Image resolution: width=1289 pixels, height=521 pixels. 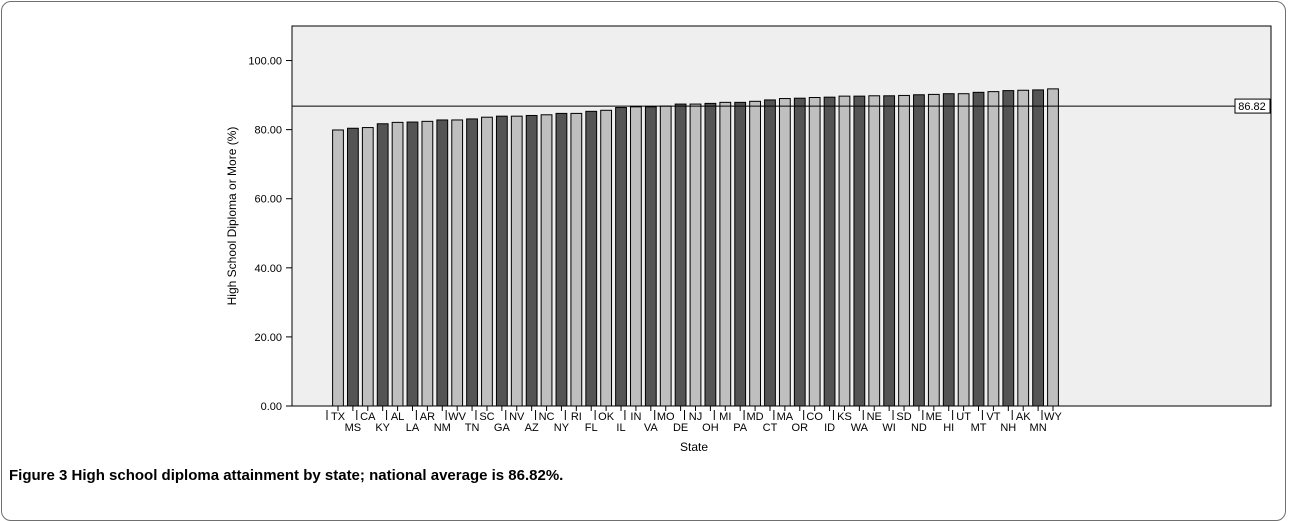 I want to click on bar-MI, so click(x=725, y=254).